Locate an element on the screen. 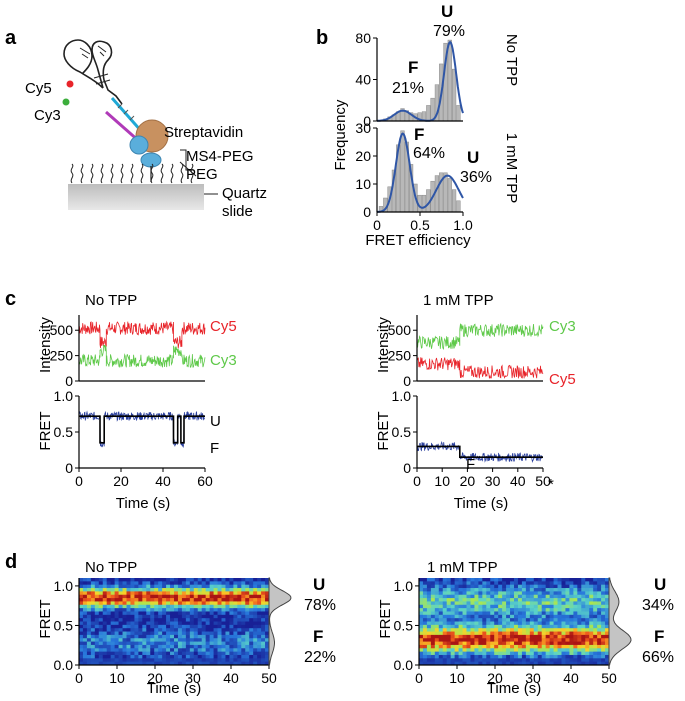 This screenshot has height=701, width=685. fret-trace is located at coordinates (479, 451).